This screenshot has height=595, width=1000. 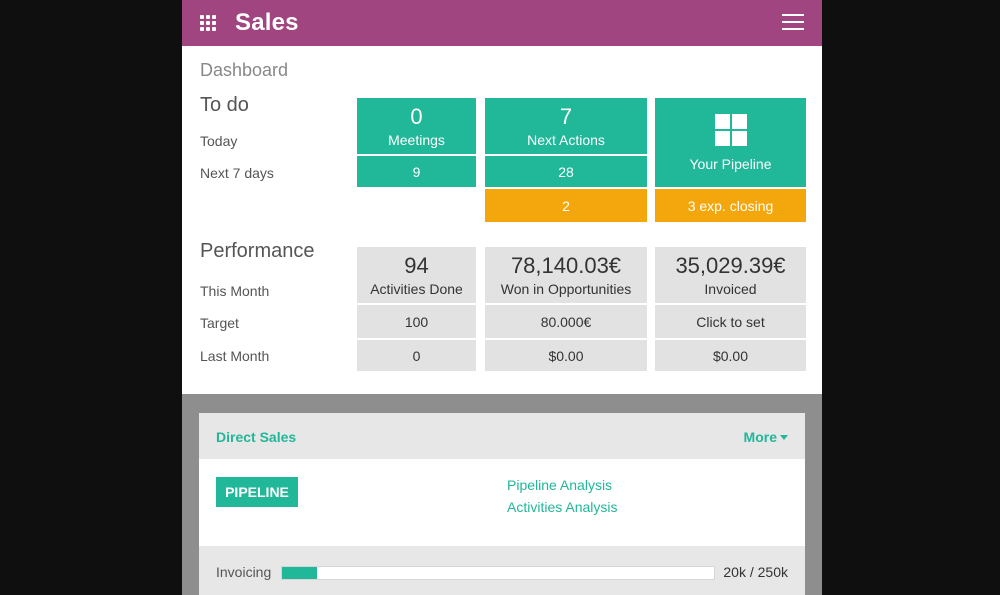 I want to click on next-actions-label: Next Actions, so click(x=566, y=140).